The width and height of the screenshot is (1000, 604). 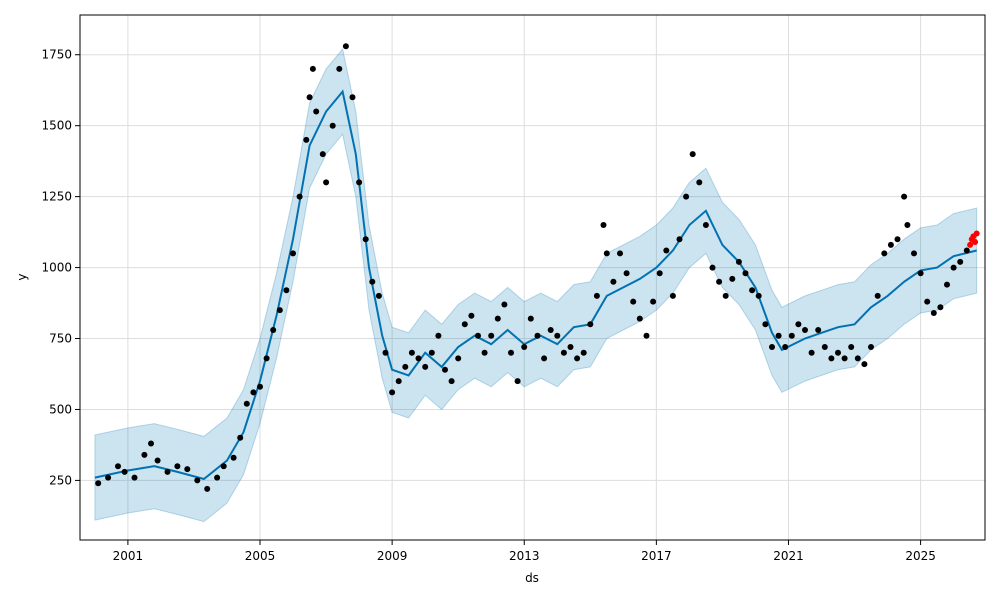 I want to click on x-axis-label: ds, so click(x=532, y=578).